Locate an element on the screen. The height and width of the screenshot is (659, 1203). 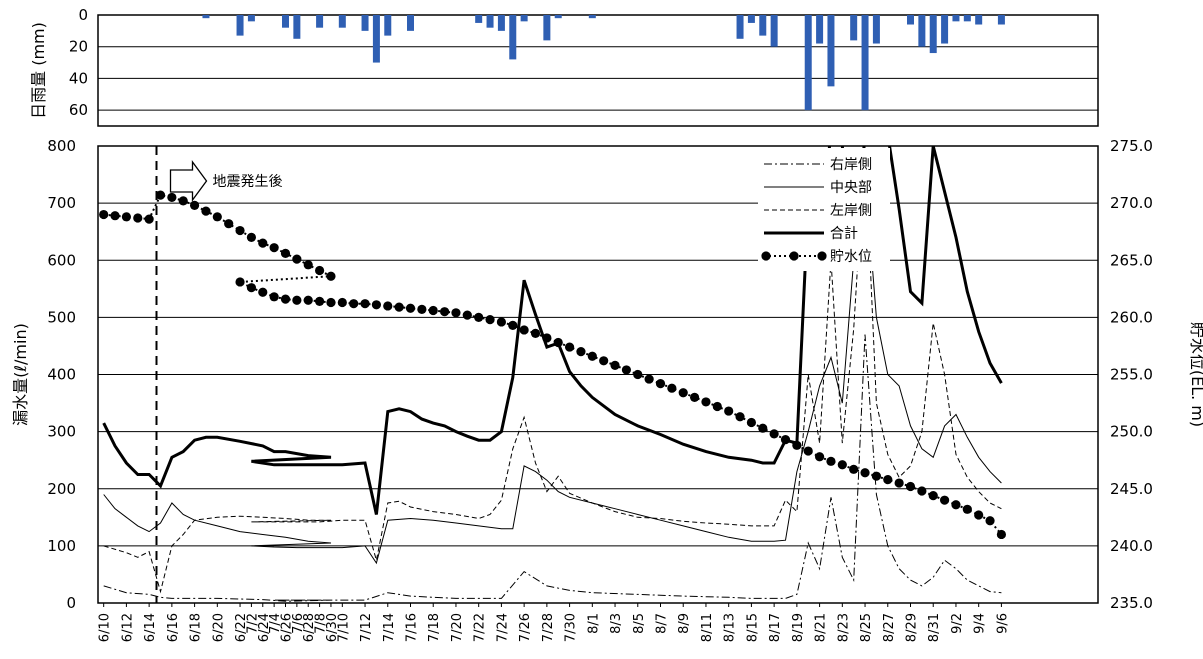
x-tick-label: 6/18 is located at coordinates (196, 627).